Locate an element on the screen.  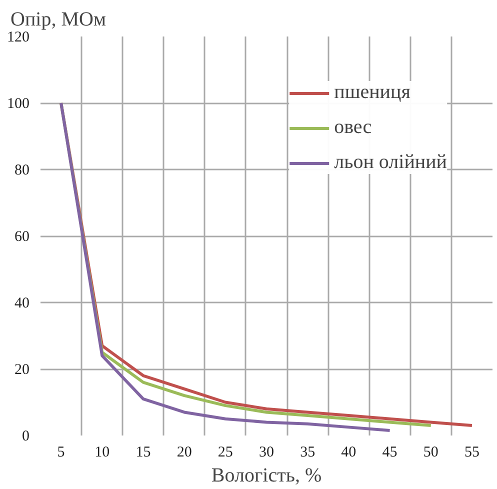
y-tick-label: 100 is located at coordinates (18, 104).